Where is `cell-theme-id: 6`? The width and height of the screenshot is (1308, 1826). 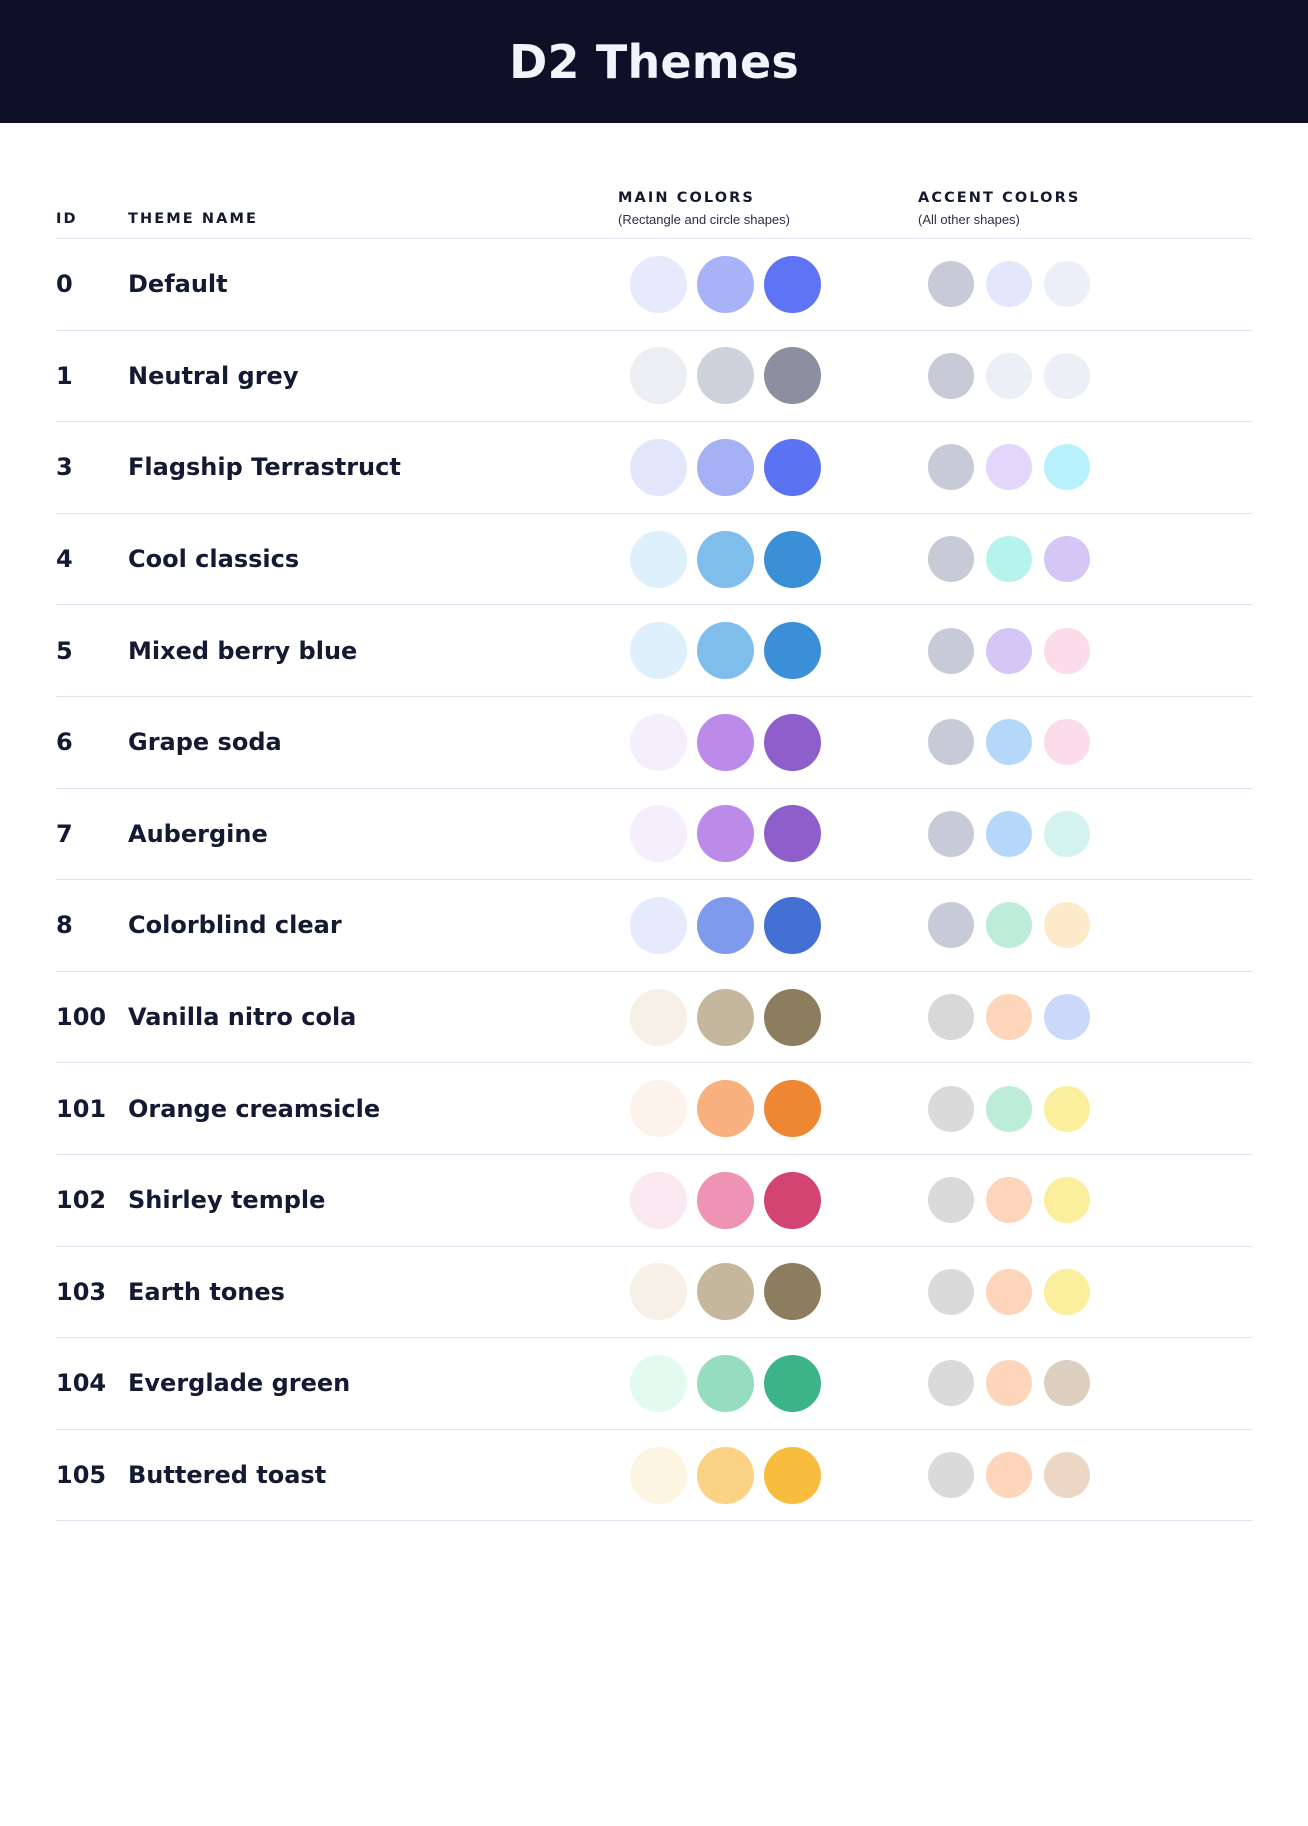
cell-theme-id: 6 is located at coordinates (64, 742).